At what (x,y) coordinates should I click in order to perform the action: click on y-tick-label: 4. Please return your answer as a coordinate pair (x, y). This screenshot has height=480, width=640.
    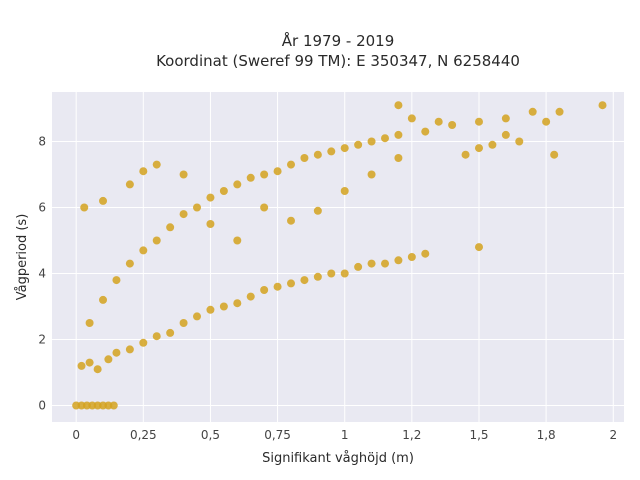
    Looking at the image, I should click on (42, 274).